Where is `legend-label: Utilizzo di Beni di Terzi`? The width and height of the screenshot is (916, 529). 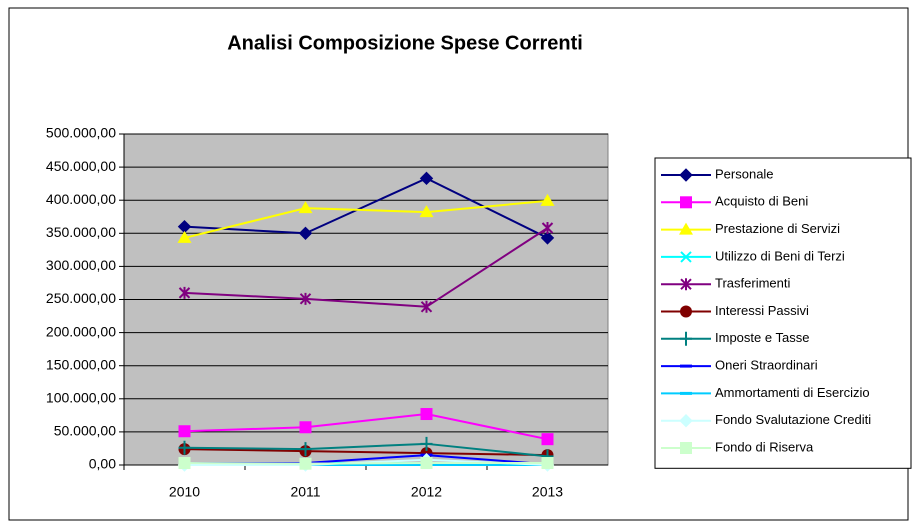
legend-label: Utilizzo di Beni di Terzi is located at coordinates (780, 255).